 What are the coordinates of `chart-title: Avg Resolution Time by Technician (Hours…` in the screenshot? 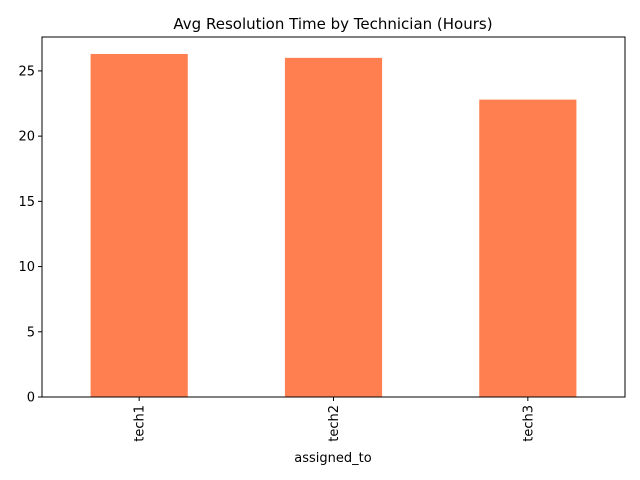 It's located at (332, 24).